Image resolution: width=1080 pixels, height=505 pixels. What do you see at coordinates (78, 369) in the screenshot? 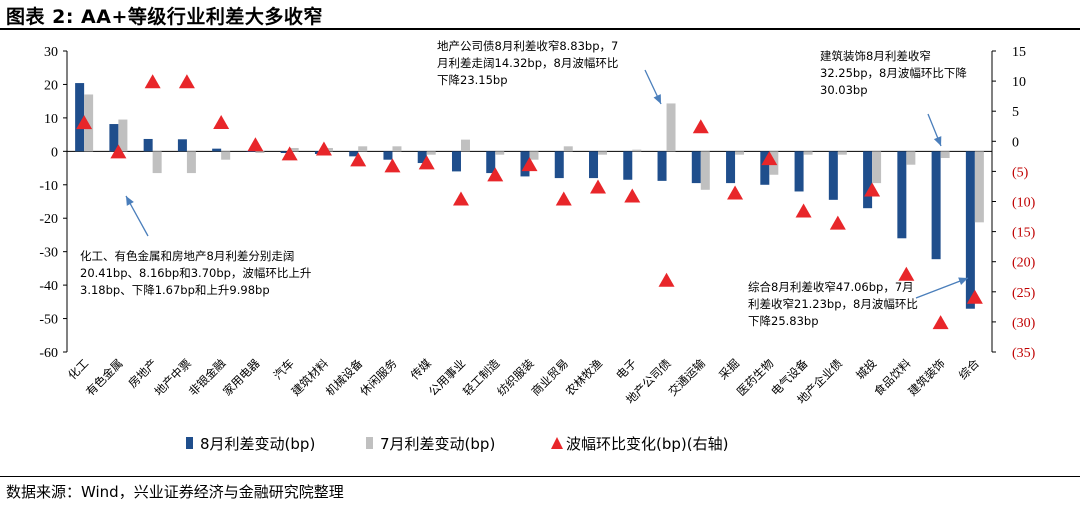
I see `category-label: 化工` at bounding box center [78, 369].